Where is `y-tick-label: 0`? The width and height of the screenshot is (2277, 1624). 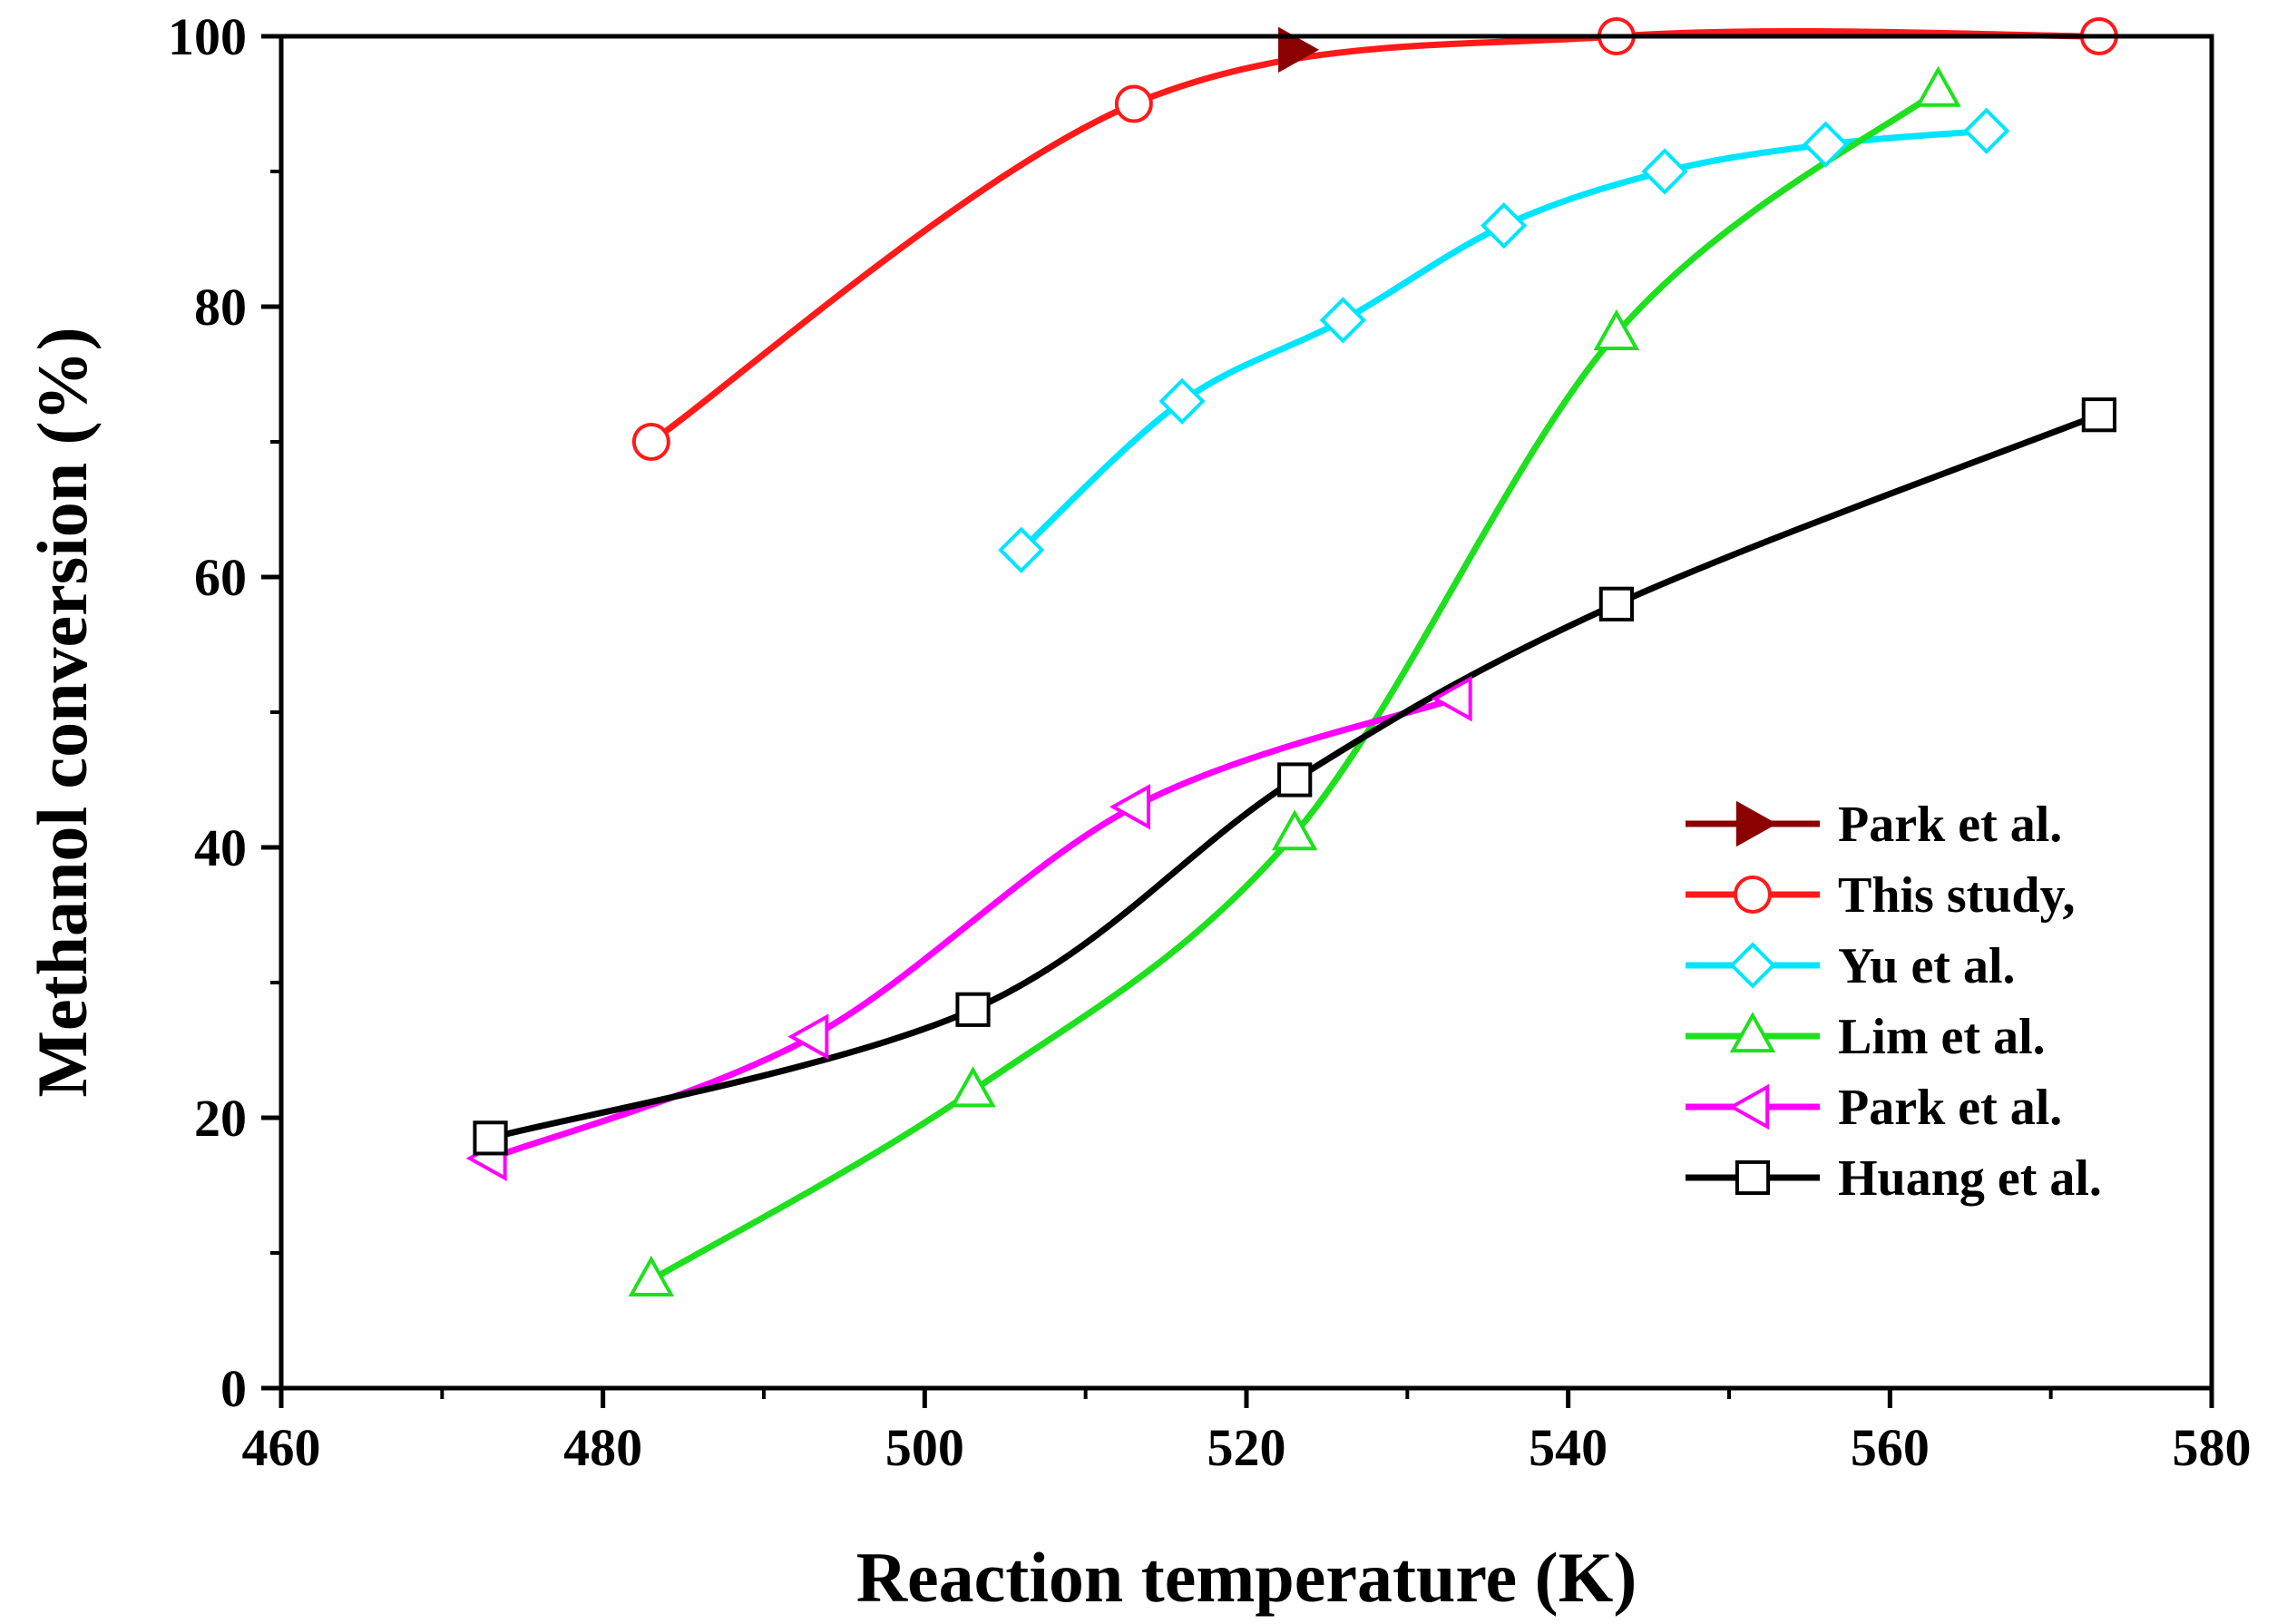
y-tick-label: 0 is located at coordinates (233, 1388).